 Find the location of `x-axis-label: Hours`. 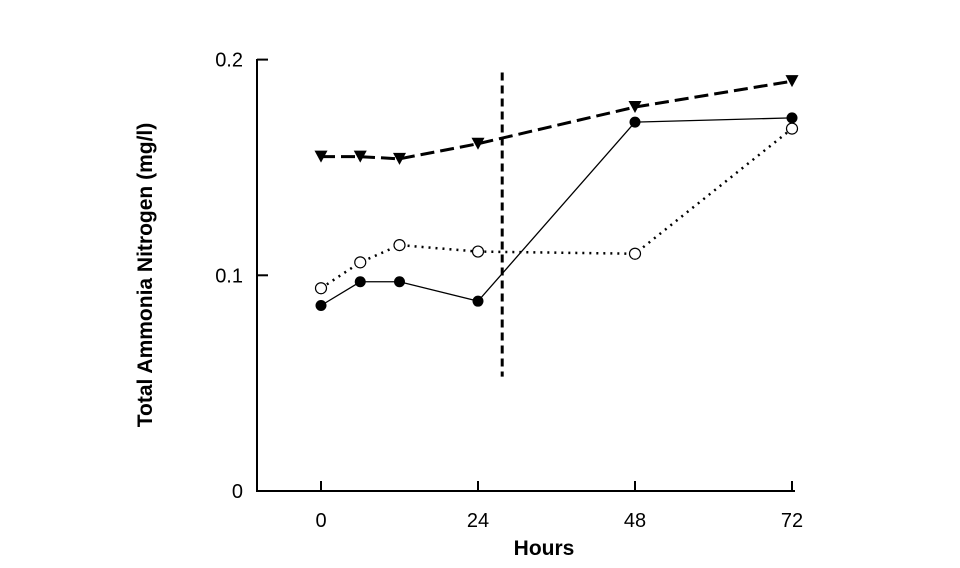

x-axis-label: Hours is located at coordinates (544, 548).